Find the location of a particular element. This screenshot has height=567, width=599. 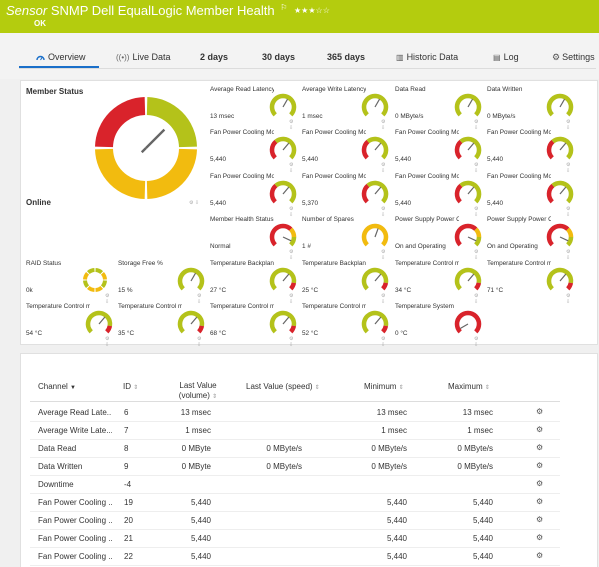

gauge-cell: Fan Power Cooling Mo... 5,370 ⚙ ⇩ is located at coordinates (346, 195).